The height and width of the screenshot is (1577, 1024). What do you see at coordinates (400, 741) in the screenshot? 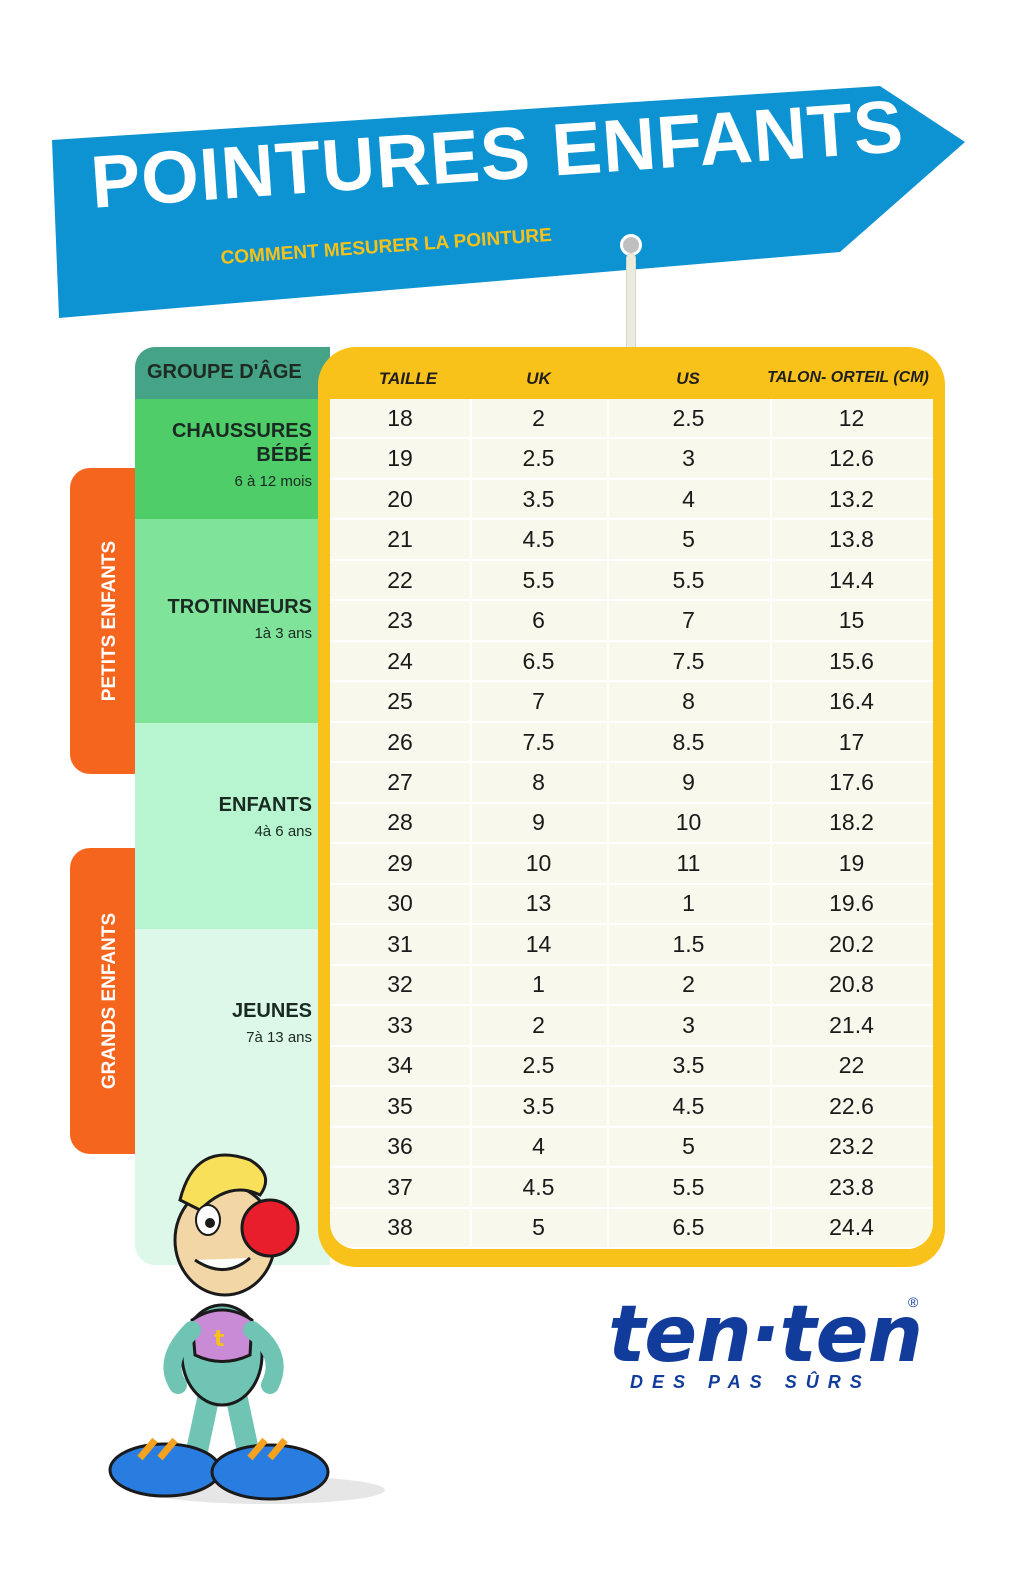
I see `table-cell: 26` at bounding box center [400, 741].